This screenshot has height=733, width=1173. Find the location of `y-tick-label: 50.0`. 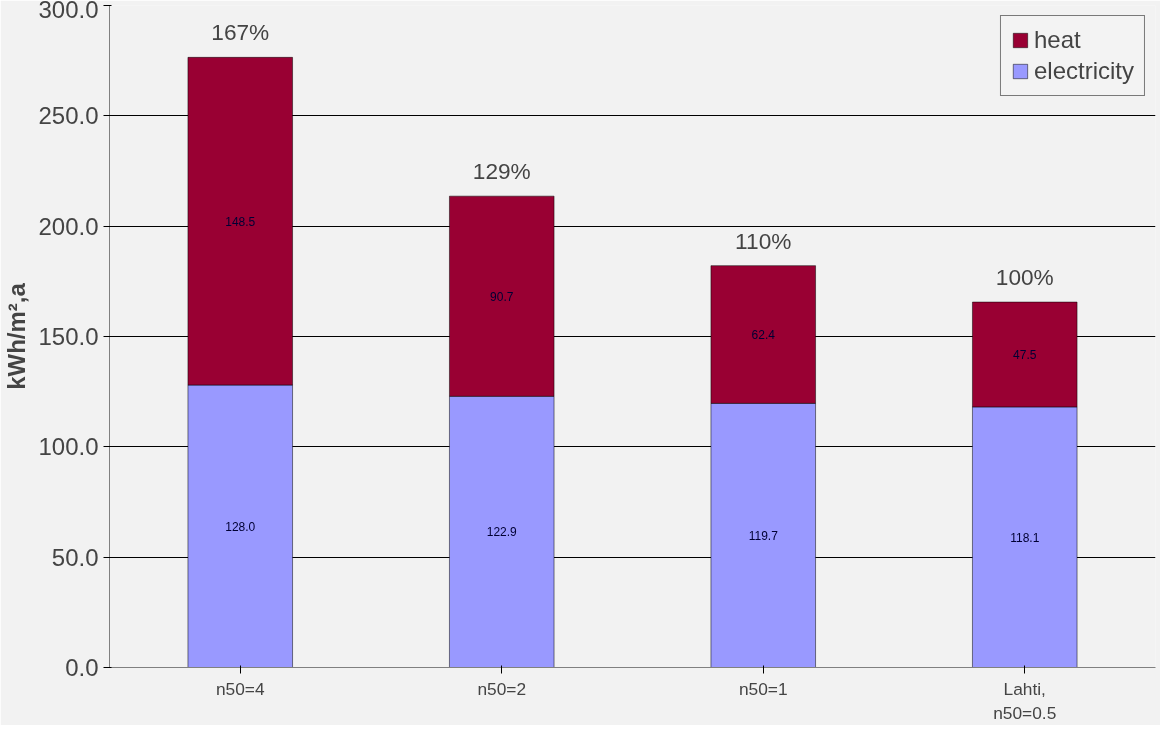

y-tick-label: 50.0 is located at coordinates (75, 557).